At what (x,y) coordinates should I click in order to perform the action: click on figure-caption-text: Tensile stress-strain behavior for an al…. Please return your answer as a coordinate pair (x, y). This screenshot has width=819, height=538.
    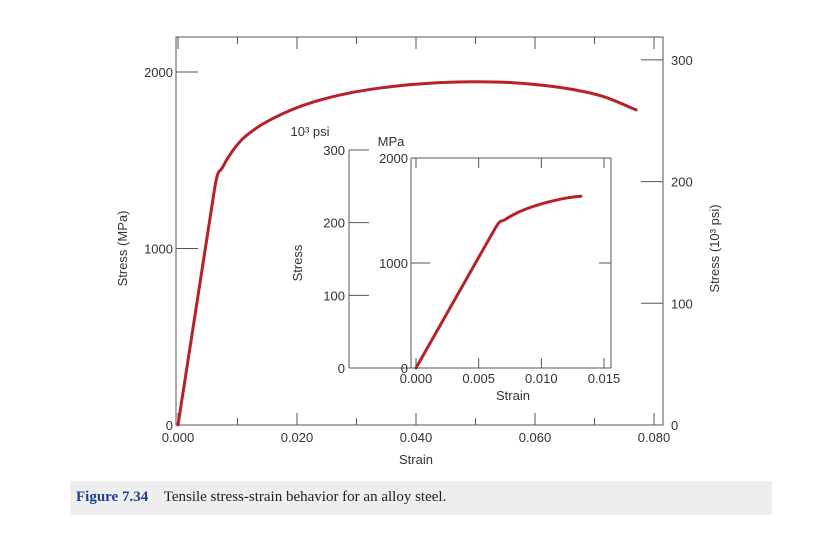
    Looking at the image, I should click on (305, 497).